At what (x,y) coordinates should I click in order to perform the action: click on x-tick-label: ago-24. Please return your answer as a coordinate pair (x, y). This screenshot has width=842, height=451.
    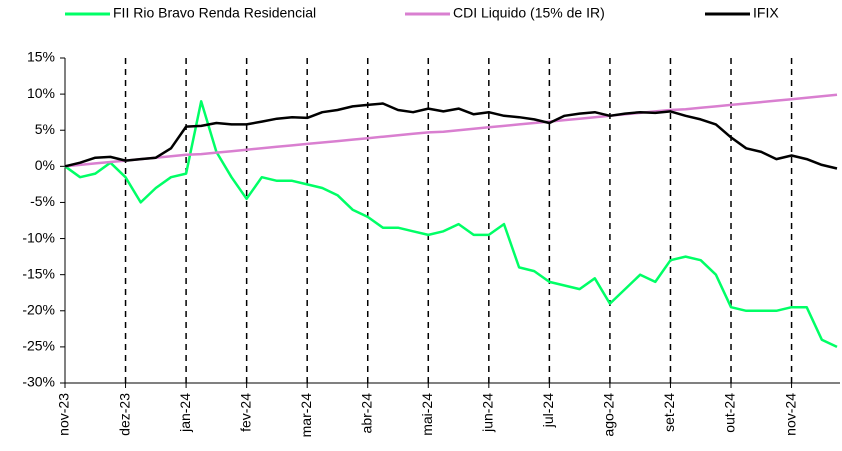
    Looking at the image, I should click on (609, 415).